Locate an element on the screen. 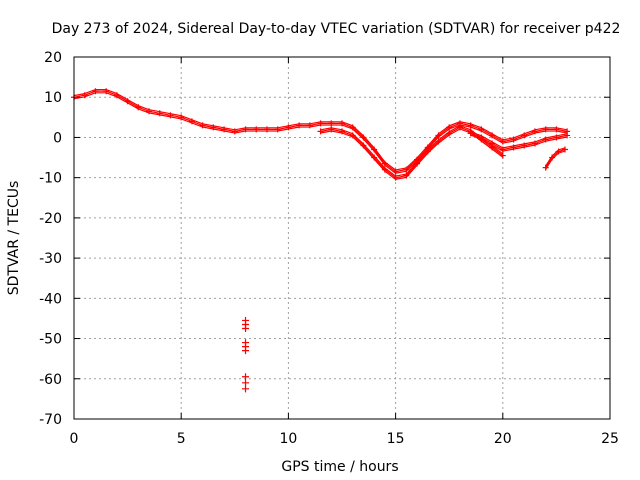  y-tick-label: 20 is located at coordinates (53, 58).